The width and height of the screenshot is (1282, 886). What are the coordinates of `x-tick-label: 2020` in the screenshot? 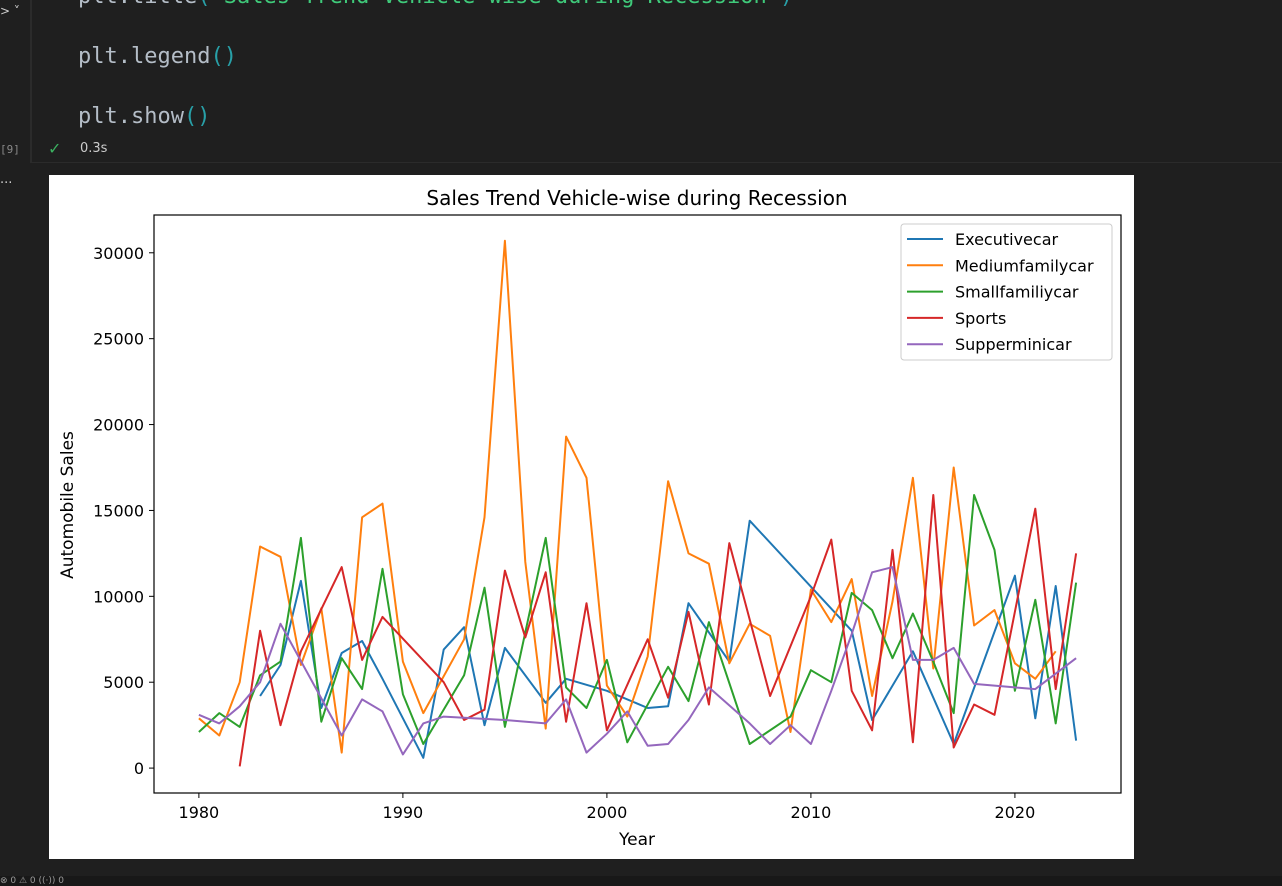 It's located at (1015, 812).